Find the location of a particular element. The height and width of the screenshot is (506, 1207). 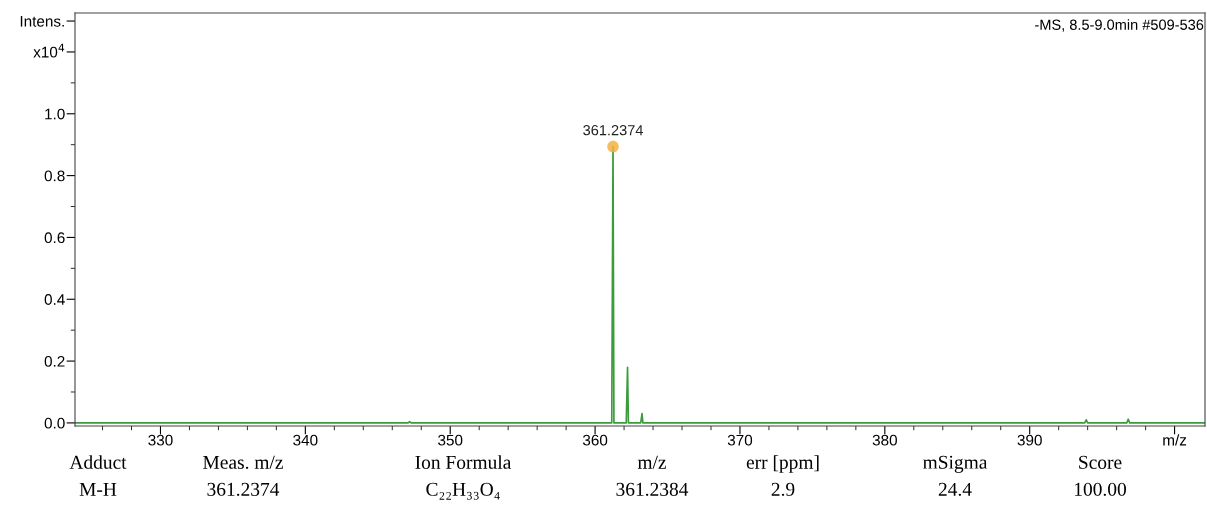

text: m/z is located at coordinates (652, 462).